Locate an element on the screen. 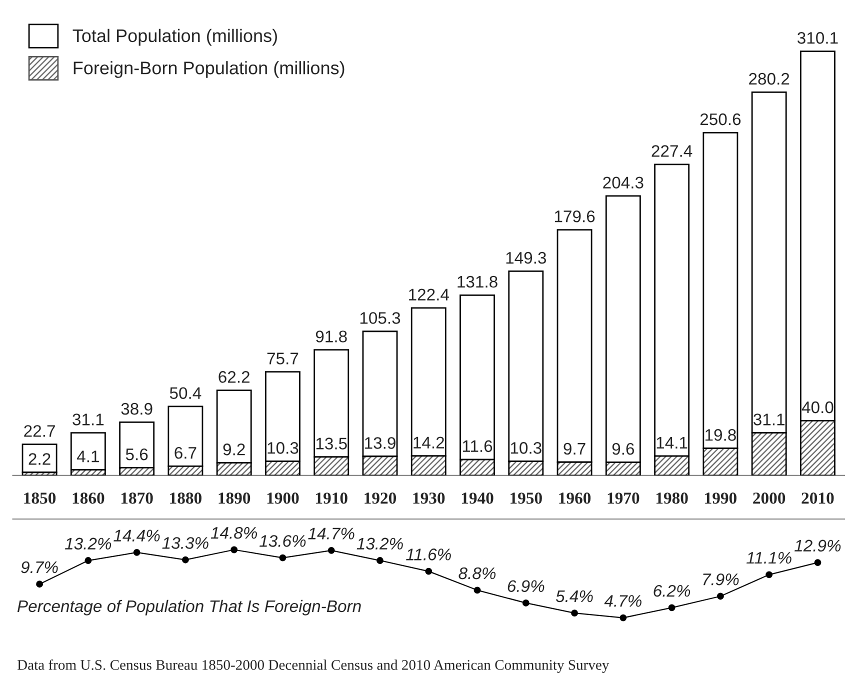  data-label: 13.6% is located at coordinates (283, 541).